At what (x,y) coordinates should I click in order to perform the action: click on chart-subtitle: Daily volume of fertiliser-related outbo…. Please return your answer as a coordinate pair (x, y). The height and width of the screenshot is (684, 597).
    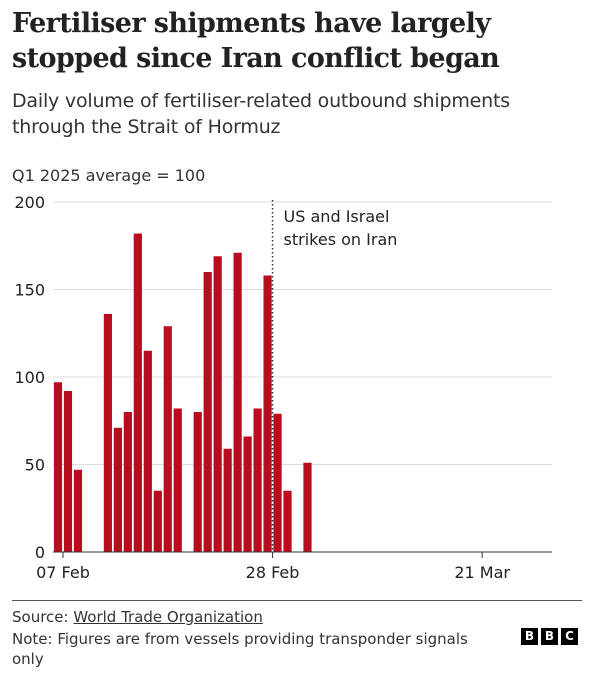
    Looking at the image, I should click on (261, 114).